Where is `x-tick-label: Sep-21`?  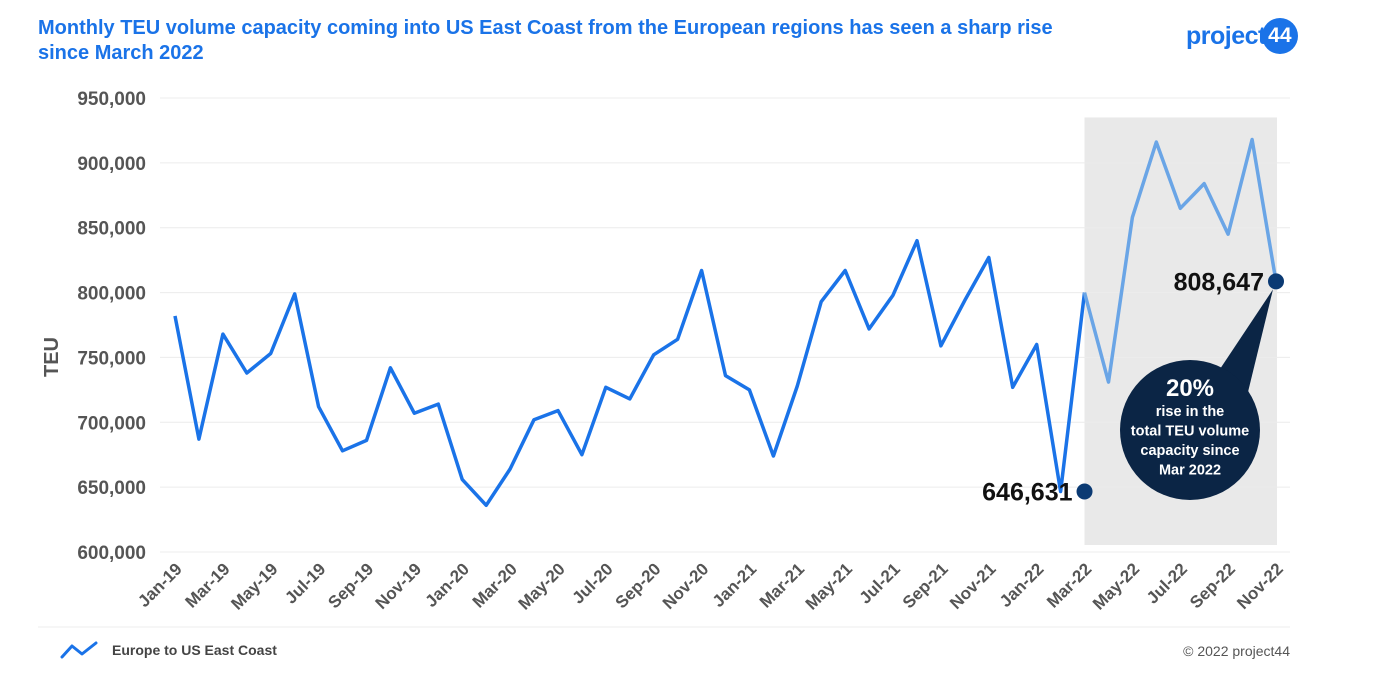 x-tick-label: Sep-21 is located at coordinates (925, 585).